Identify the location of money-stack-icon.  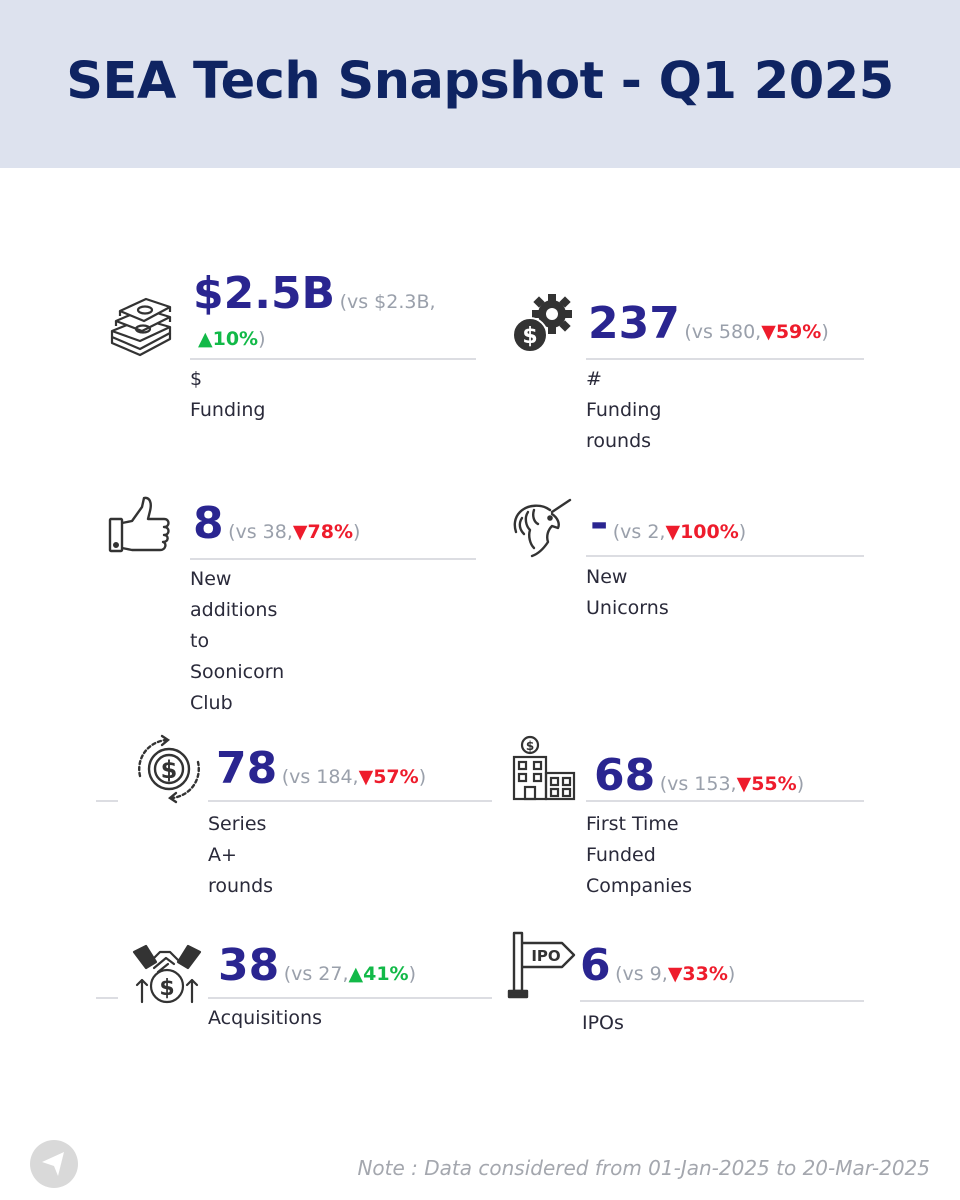
(141, 325).